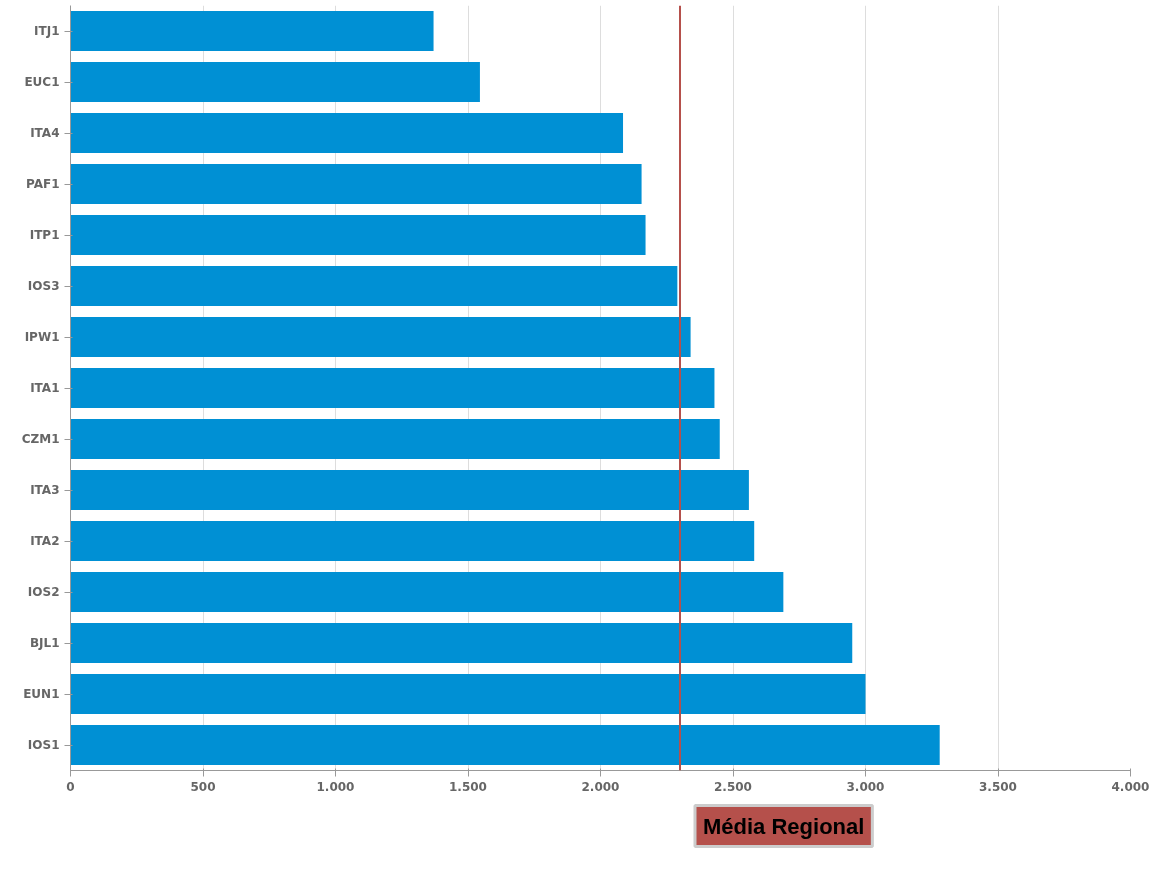 The image size is (1173, 891). Describe the element at coordinates (43, 592) in the screenshot. I see `y-tick-label: IOS2` at that location.